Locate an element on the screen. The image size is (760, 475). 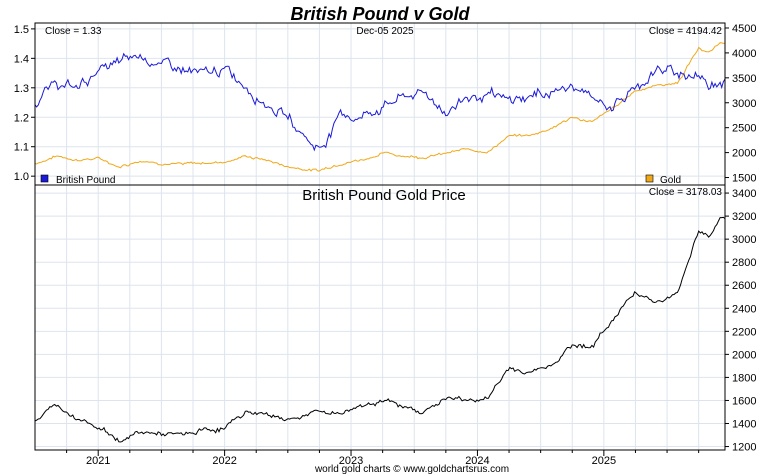
top-close-left: Close = 1.33 is located at coordinates (73, 31).